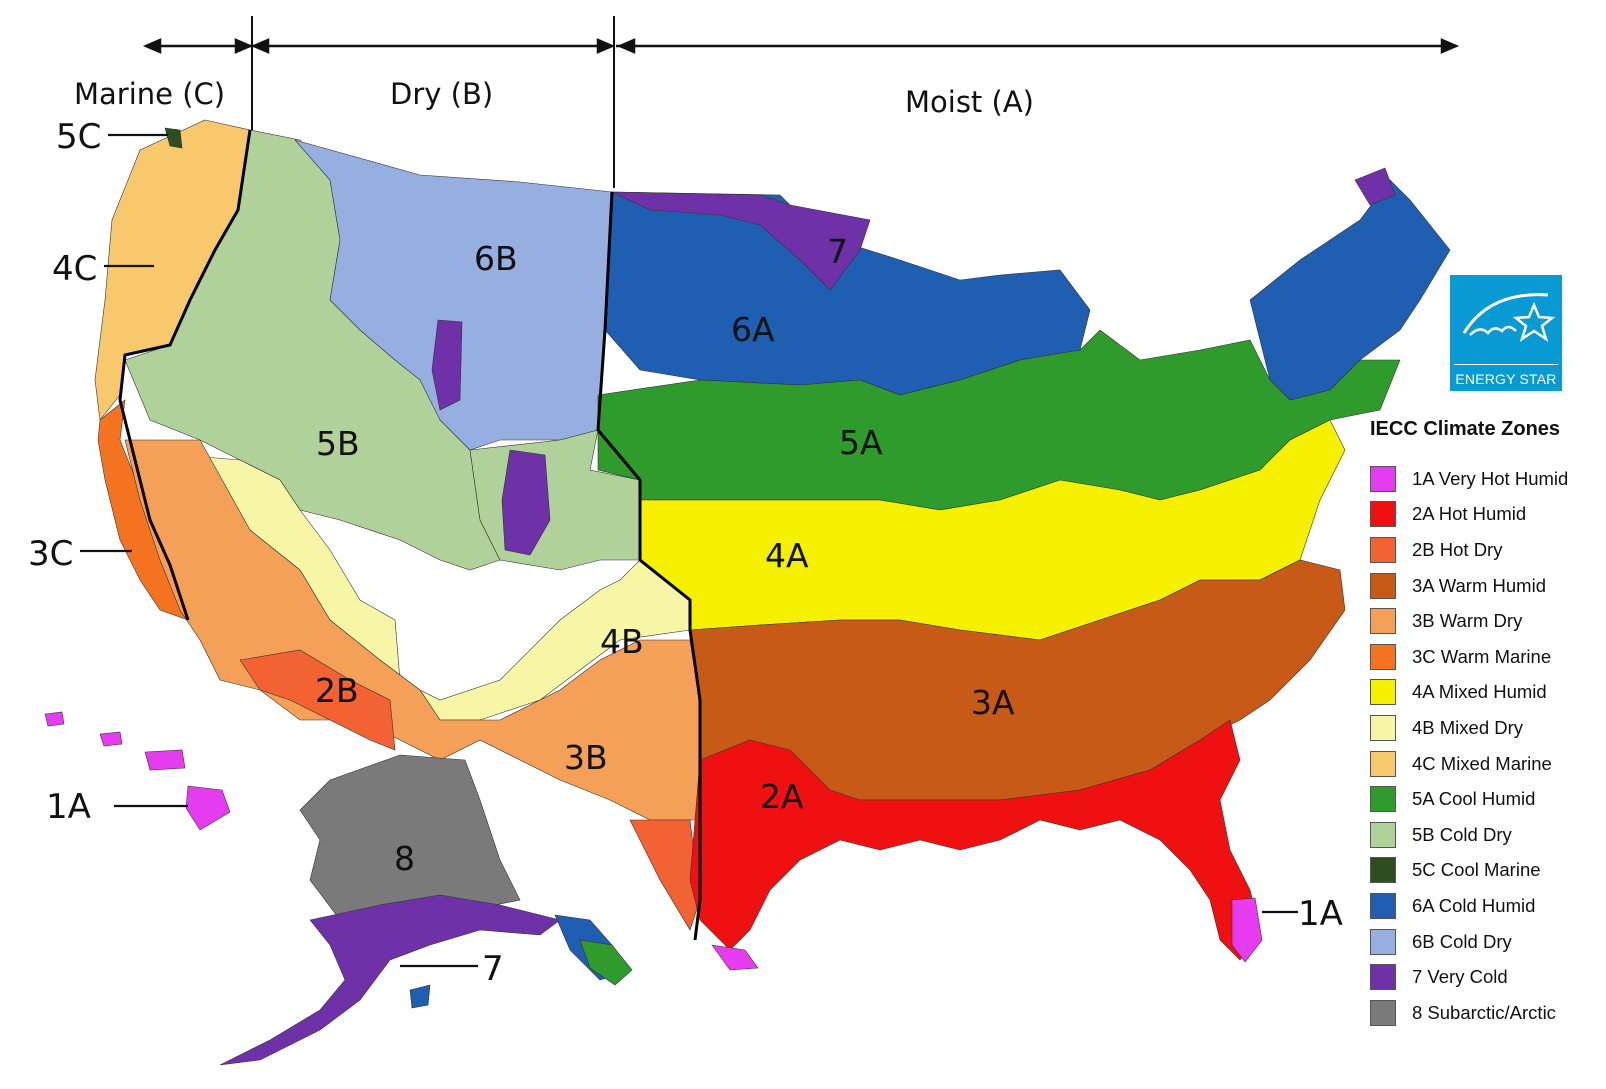 The width and height of the screenshot is (1606, 1089). I want to click on legend-item: 3A Warm Humid, so click(1485, 586).